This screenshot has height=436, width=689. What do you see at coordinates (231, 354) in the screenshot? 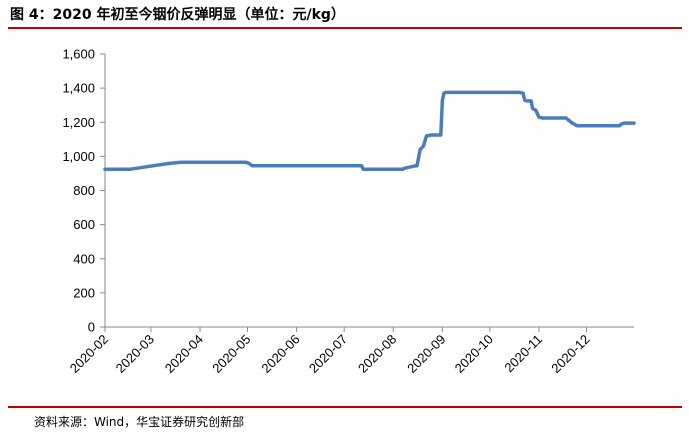
I see `x-tick-label: 2020-05` at bounding box center [231, 354].